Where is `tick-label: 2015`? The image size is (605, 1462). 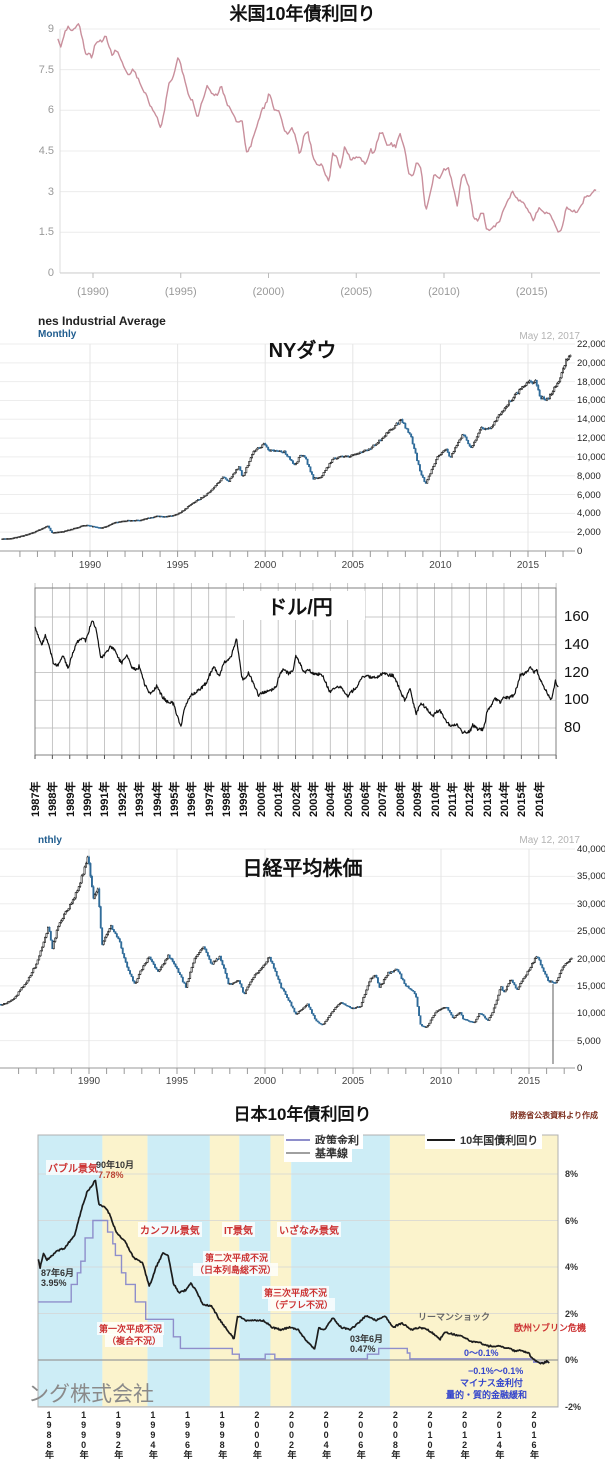 tick-label: 2015 is located at coordinates (528, 565).